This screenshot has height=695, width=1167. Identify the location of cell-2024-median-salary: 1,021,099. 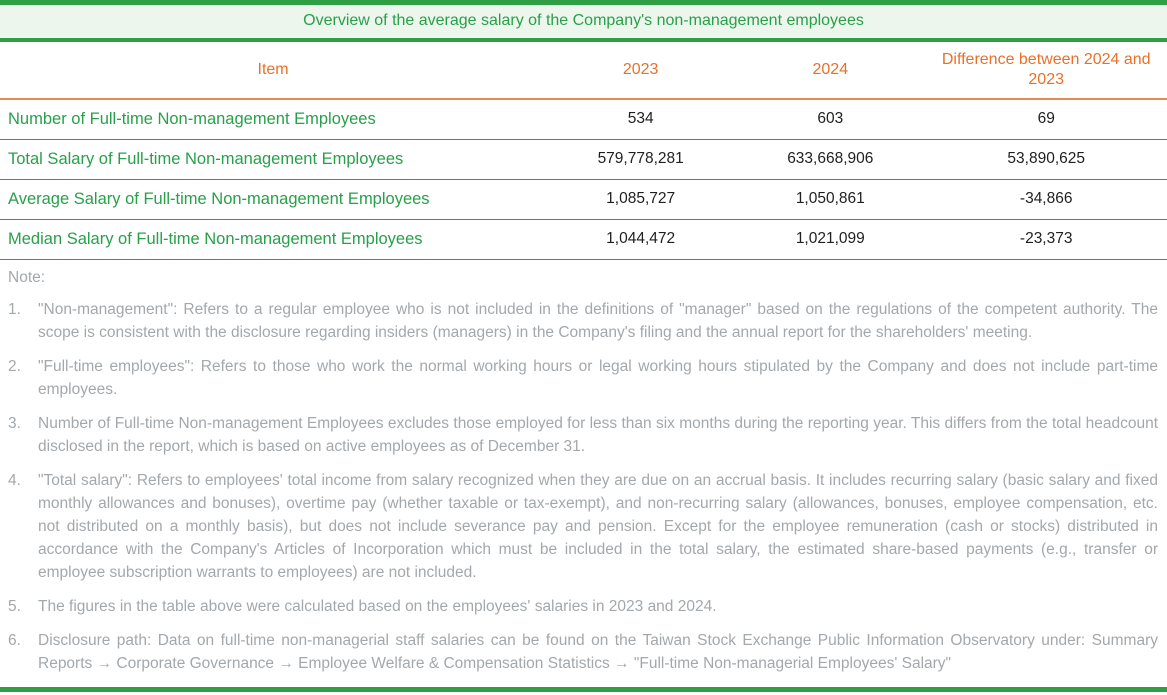
(830, 239).